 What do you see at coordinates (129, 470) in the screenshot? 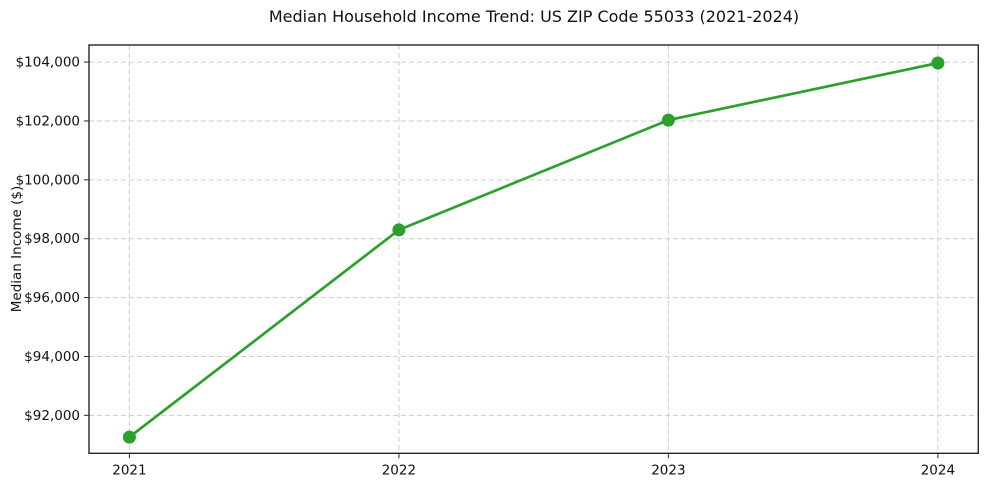
I see `x-tick-label: 2021` at bounding box center [129, 470].